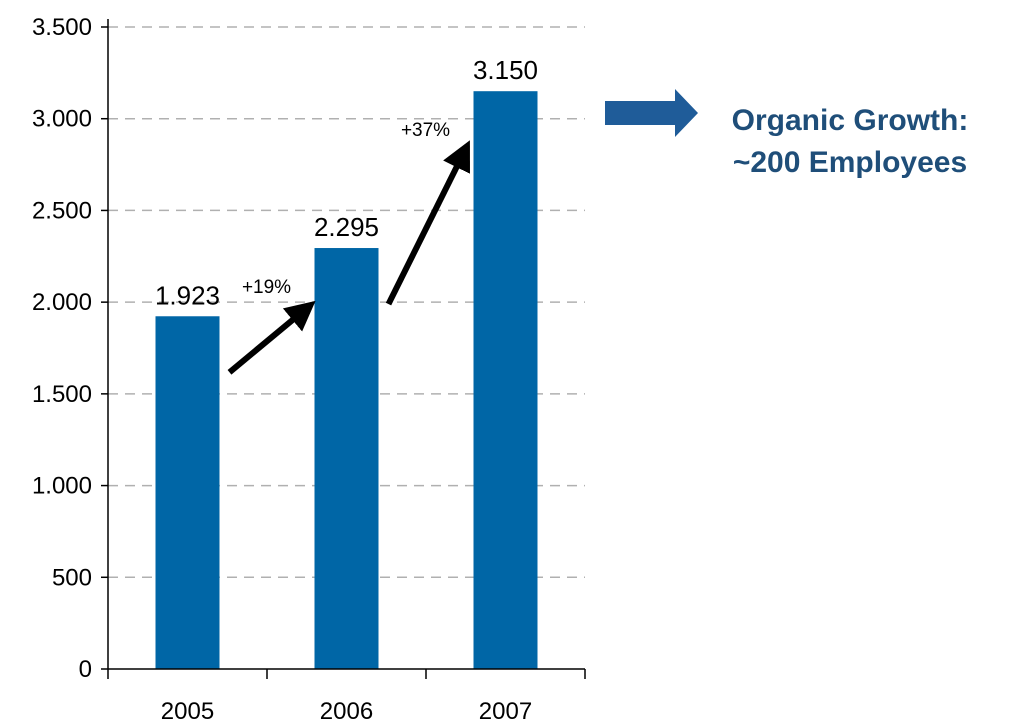  Describe the element at coordinates (346, 458) in the screenshot. I see `bar-2006` at that location.